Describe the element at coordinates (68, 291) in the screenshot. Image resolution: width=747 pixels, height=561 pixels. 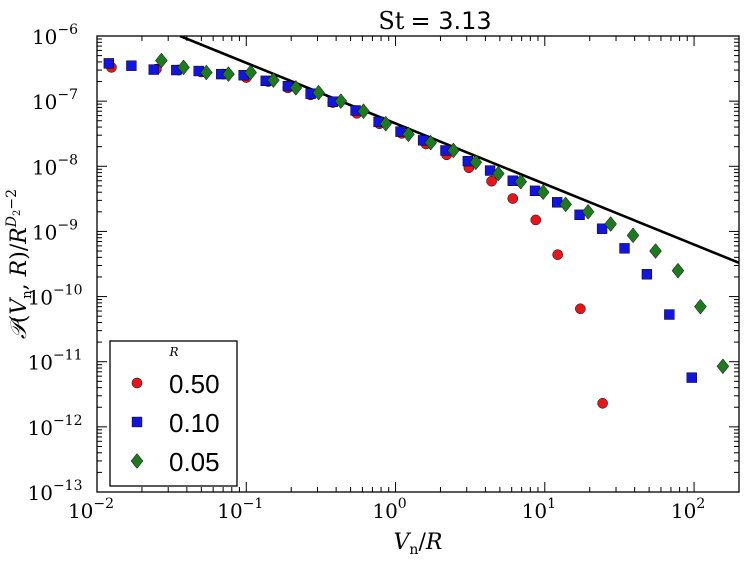
I see `y-tick-label-exp: −10` at that location.